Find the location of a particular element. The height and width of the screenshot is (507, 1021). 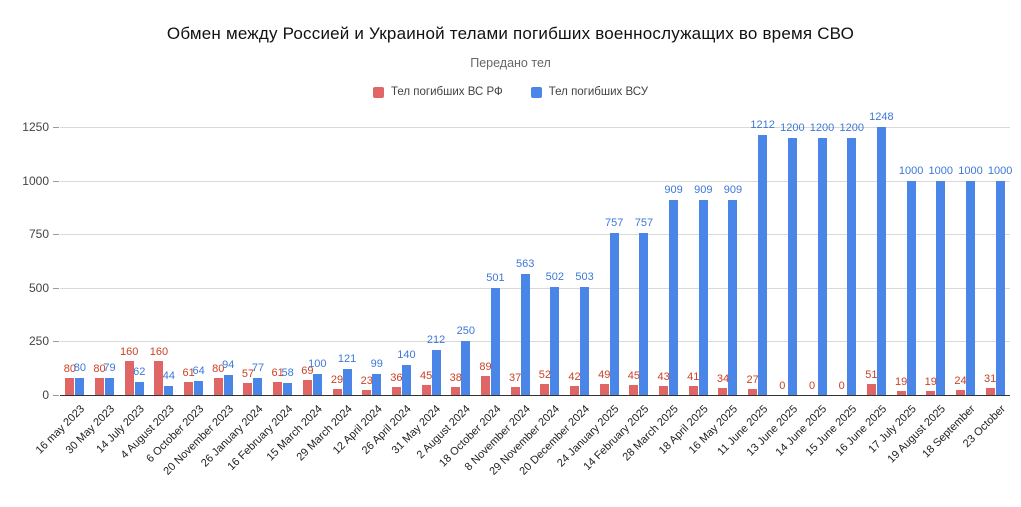

y-axis-label: 500 is located at coordinates (38, 287).